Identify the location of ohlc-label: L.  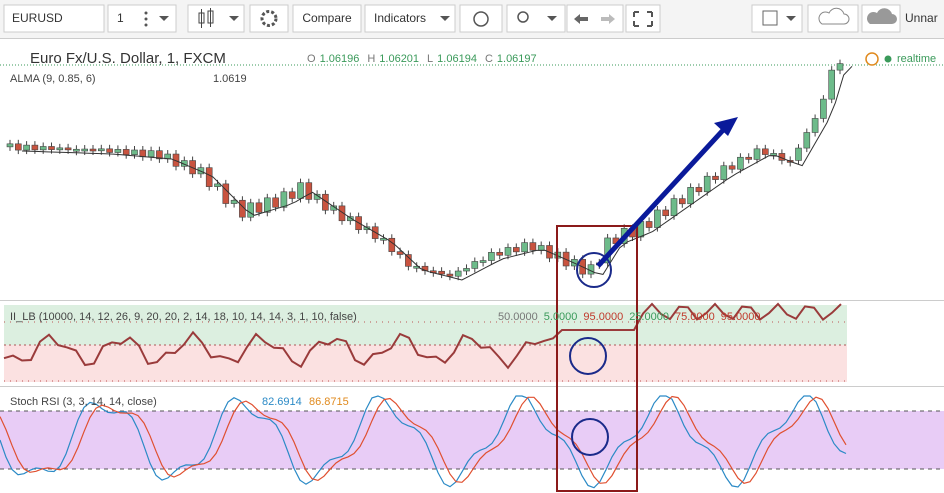
(430, 59).